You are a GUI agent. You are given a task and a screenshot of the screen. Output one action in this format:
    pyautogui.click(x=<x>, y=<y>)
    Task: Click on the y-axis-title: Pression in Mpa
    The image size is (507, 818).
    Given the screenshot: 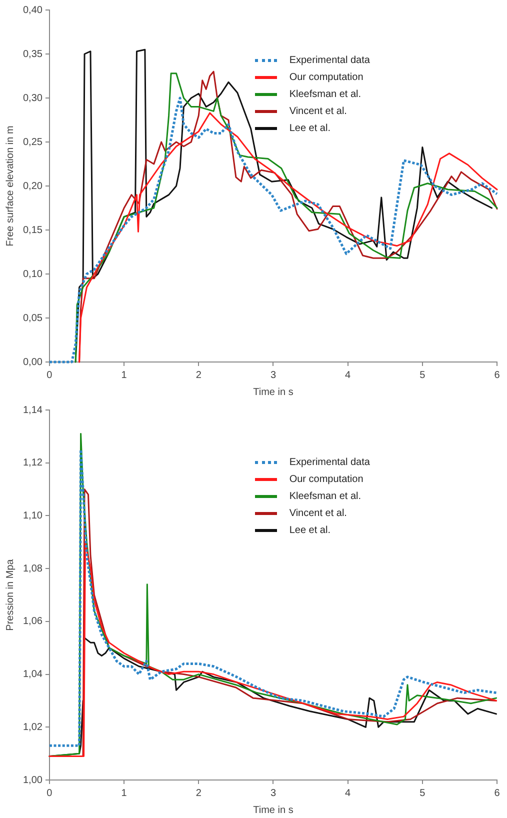 What is the action you would take?
    pyautogui.click(x=10, y=594)
    